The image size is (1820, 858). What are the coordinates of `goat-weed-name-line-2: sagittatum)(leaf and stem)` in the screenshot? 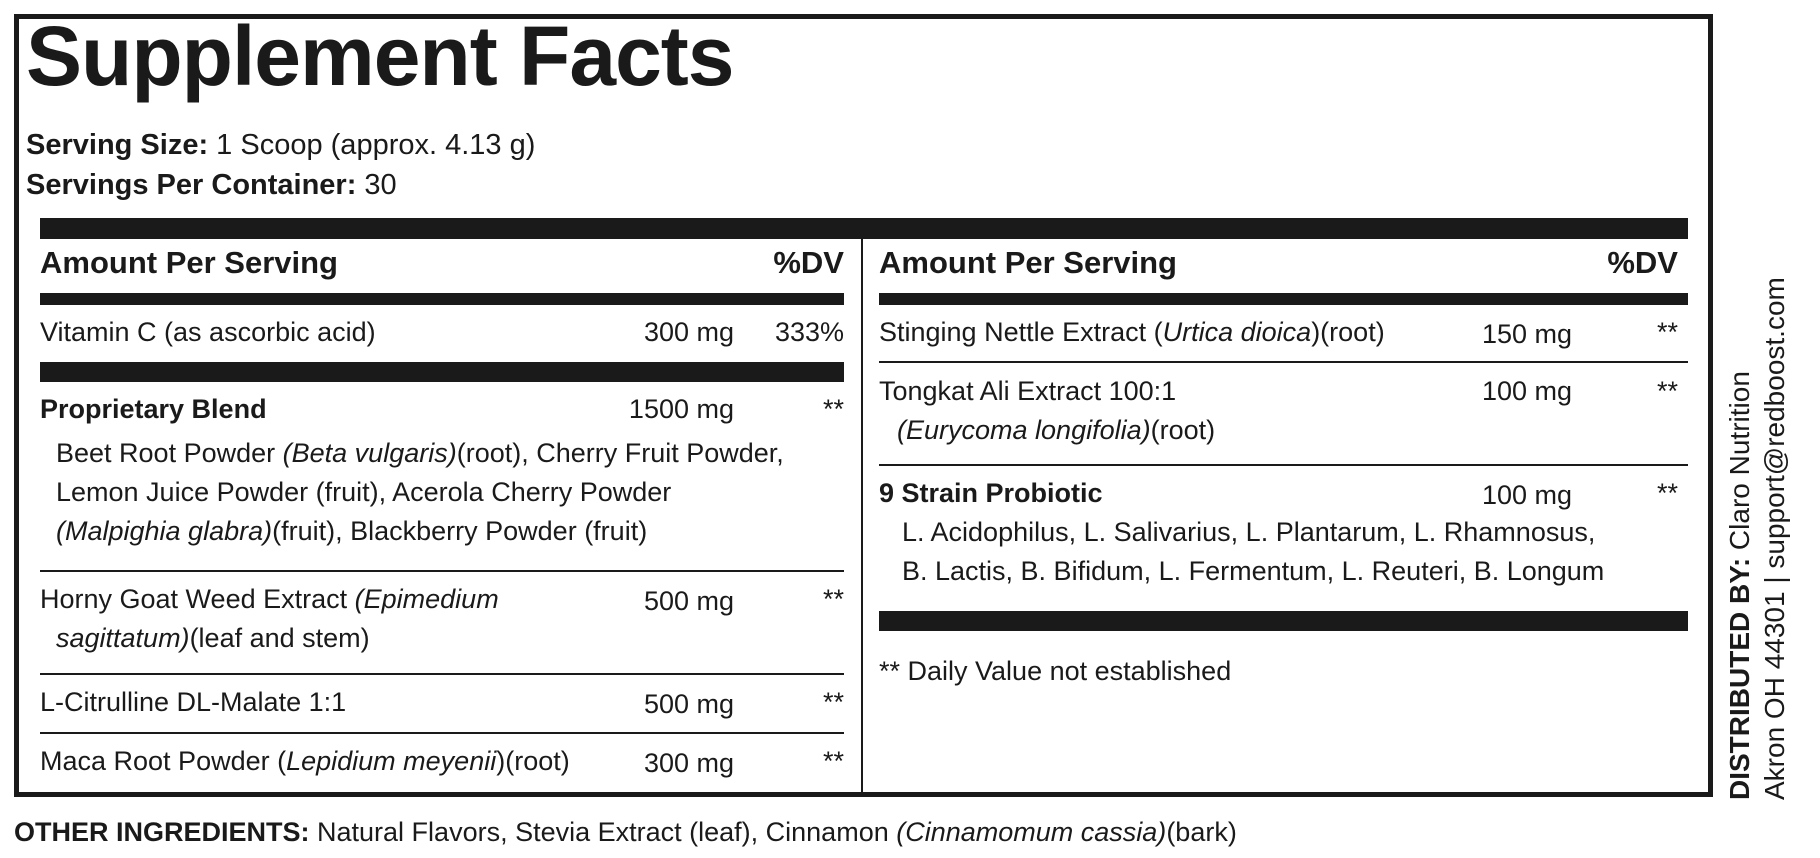 It's located at (213, 638).